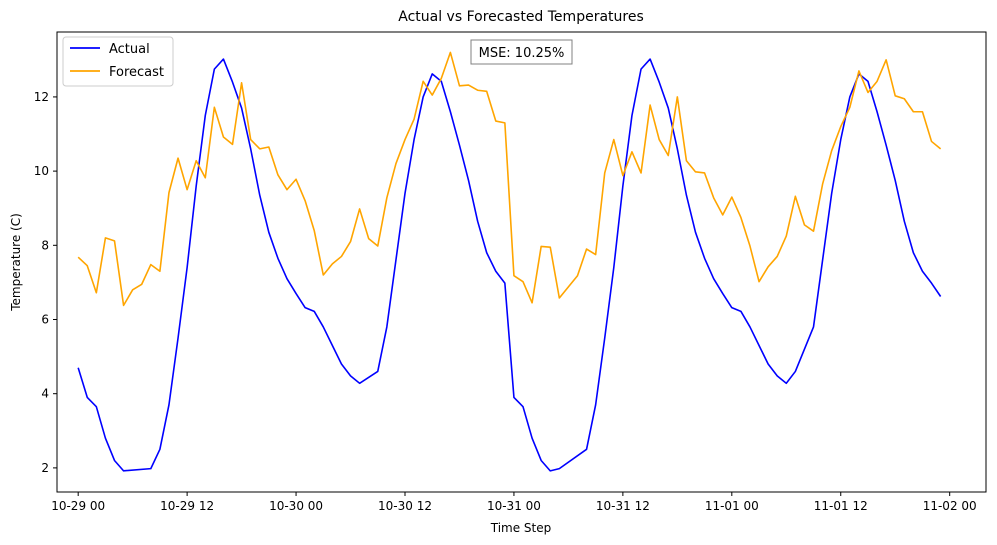  What do you see at coordinates (129, 49) in the screenshot?
I see `legend-label-actual: Actual` at bounding box center [129, 49].